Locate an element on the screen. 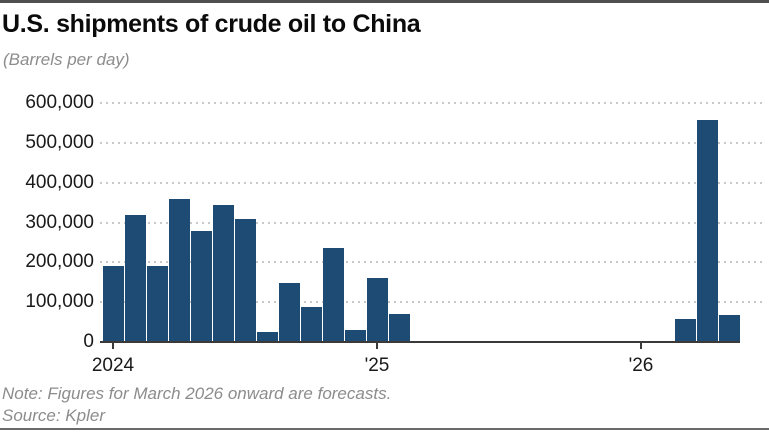 The image size is (769, 434). y-axis-tick-label: 200,000 is located at coordinates (59, 262).